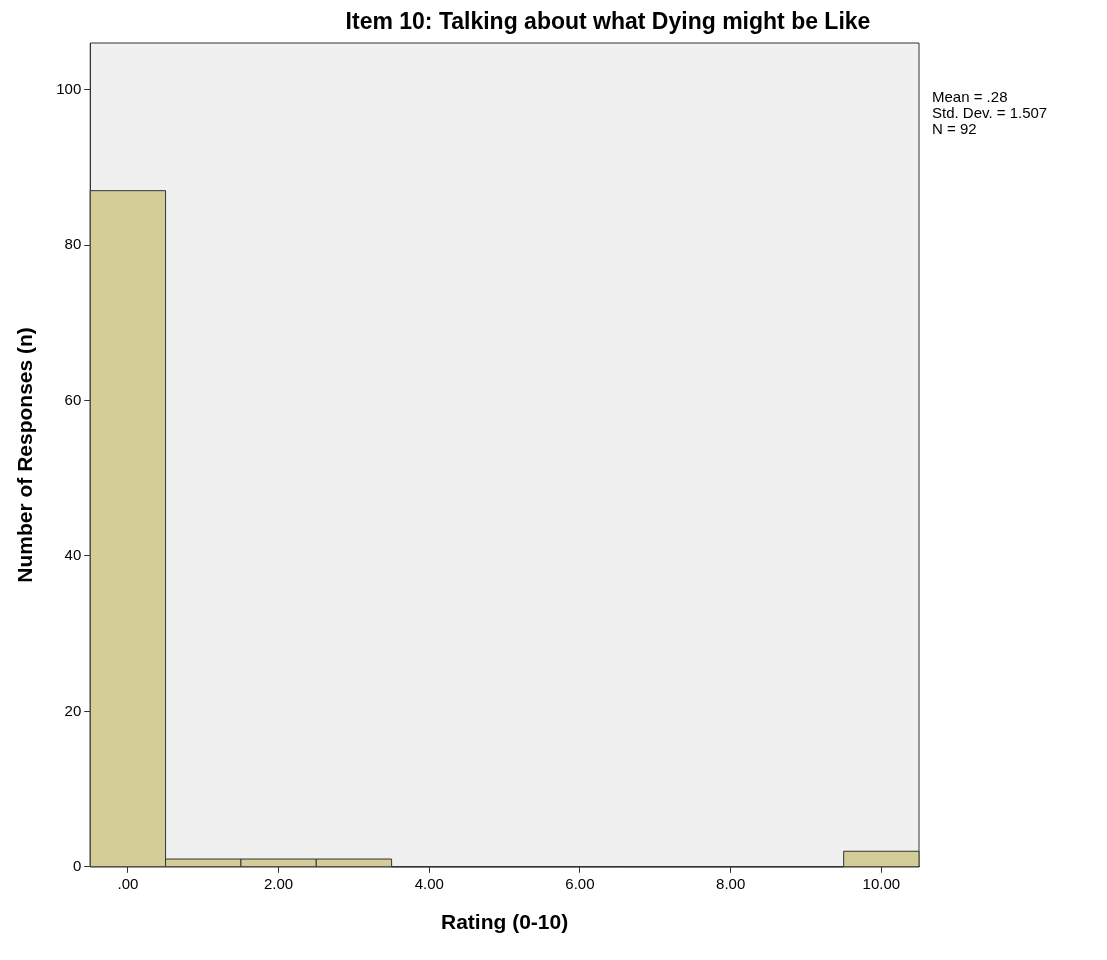 This screenshot has height=960, width=1107. What do you see at coordinates (731, 883) in the screenshot?
I see `x-tick-label: 8.00` at bounding box center [731, 883].